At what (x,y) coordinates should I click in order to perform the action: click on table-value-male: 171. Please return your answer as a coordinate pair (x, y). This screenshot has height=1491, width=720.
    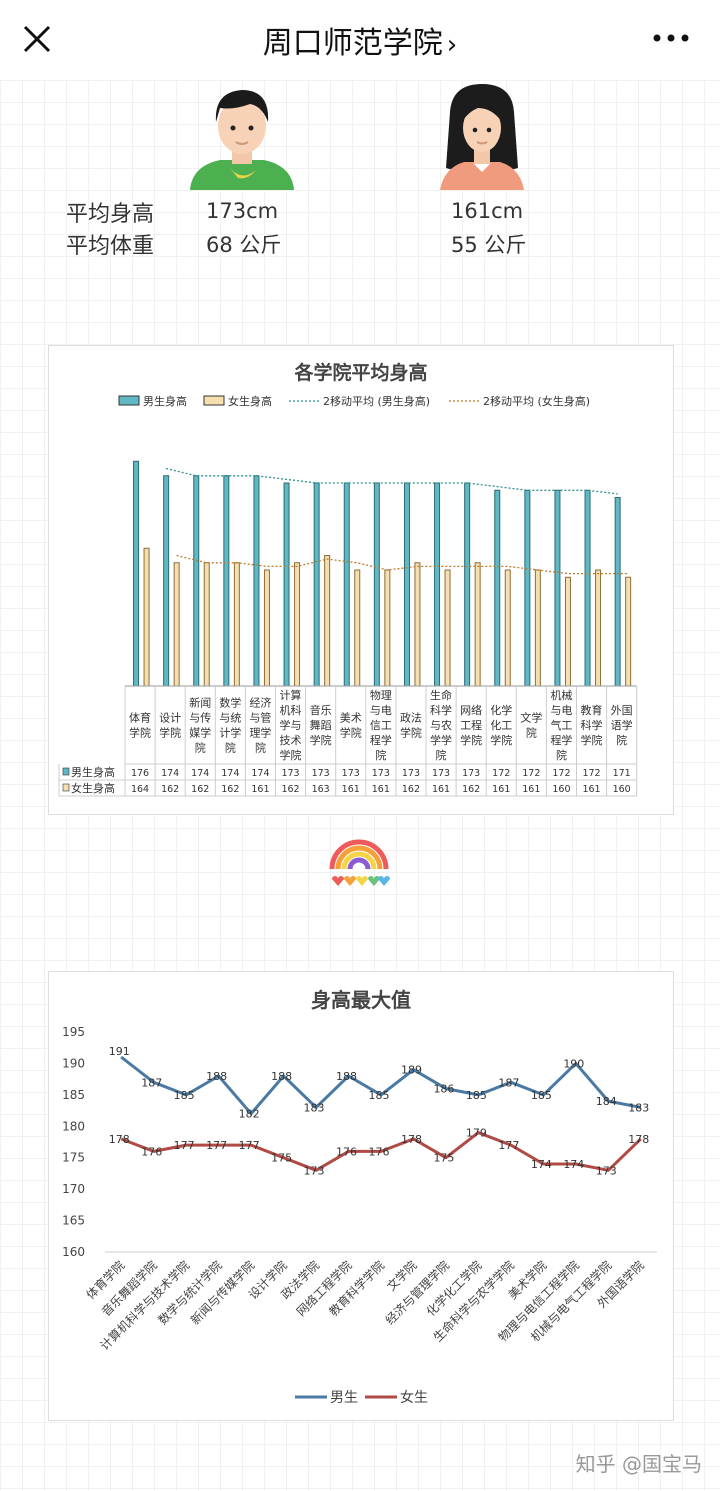
    Looking at the image, I should click on (622, 773).